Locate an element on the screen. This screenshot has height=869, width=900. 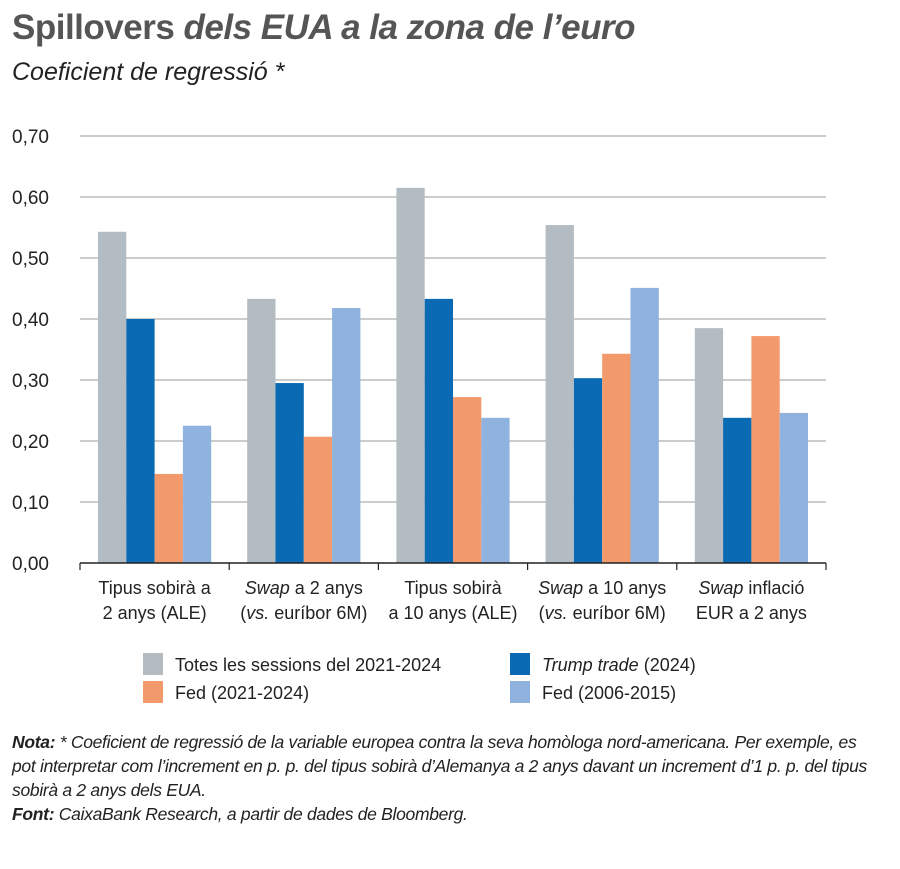
x-category-label: Tipus sobirà is located at coordinates (453, 588).